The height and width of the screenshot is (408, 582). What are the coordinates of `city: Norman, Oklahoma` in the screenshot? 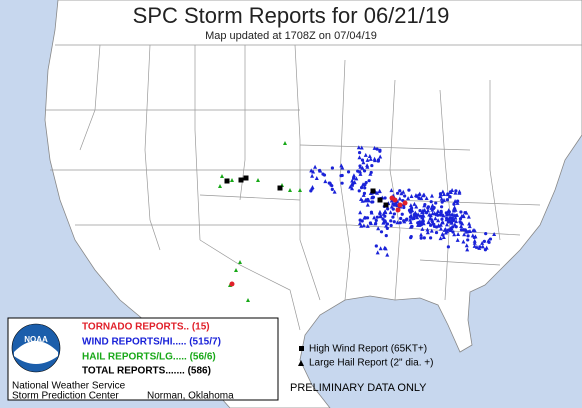 It's located at (190, 396).